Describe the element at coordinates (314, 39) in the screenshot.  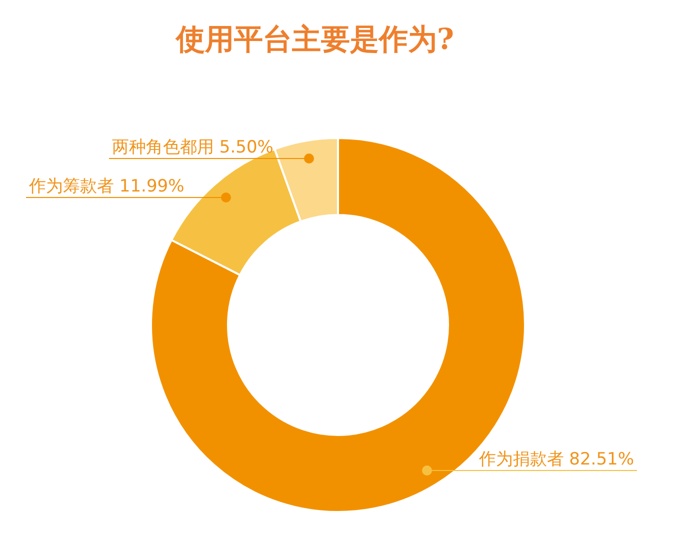
I see `chart-title: 使用平台主要是作为?` at that location.